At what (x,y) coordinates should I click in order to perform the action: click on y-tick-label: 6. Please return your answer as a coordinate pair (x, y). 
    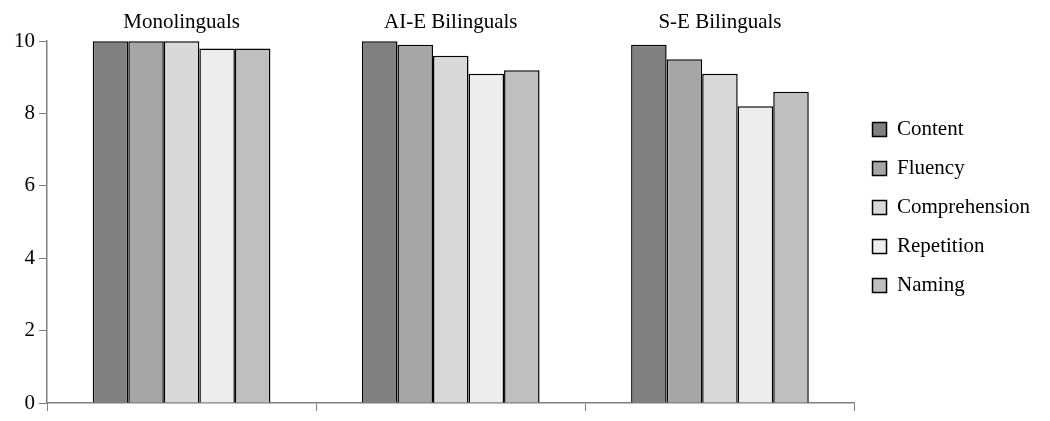
    Looking at the image, I should click on (29, 184).